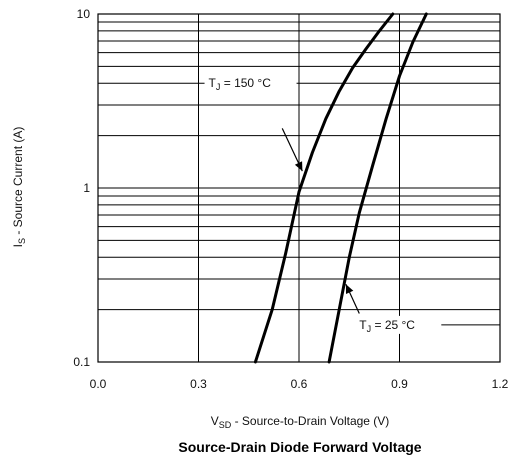  What do you see at coordinates (81, 362) in the screenshot?
I see `y-tick-label: 0.1` at bounding box center [81, 362].